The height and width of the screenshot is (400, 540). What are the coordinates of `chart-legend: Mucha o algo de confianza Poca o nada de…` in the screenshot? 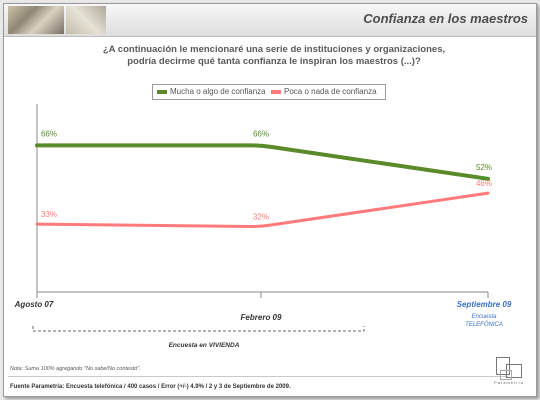 It's located at (269, 92).